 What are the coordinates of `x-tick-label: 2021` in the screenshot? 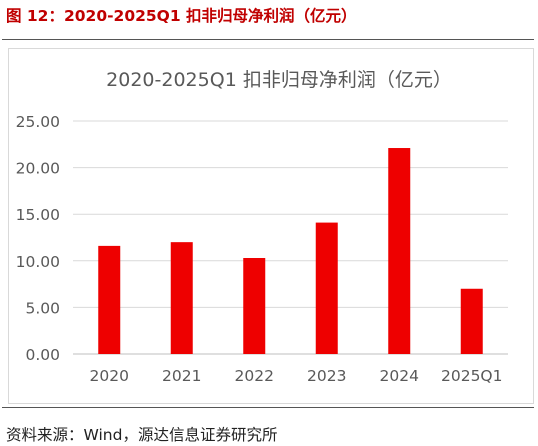 It's located at (181, 376).